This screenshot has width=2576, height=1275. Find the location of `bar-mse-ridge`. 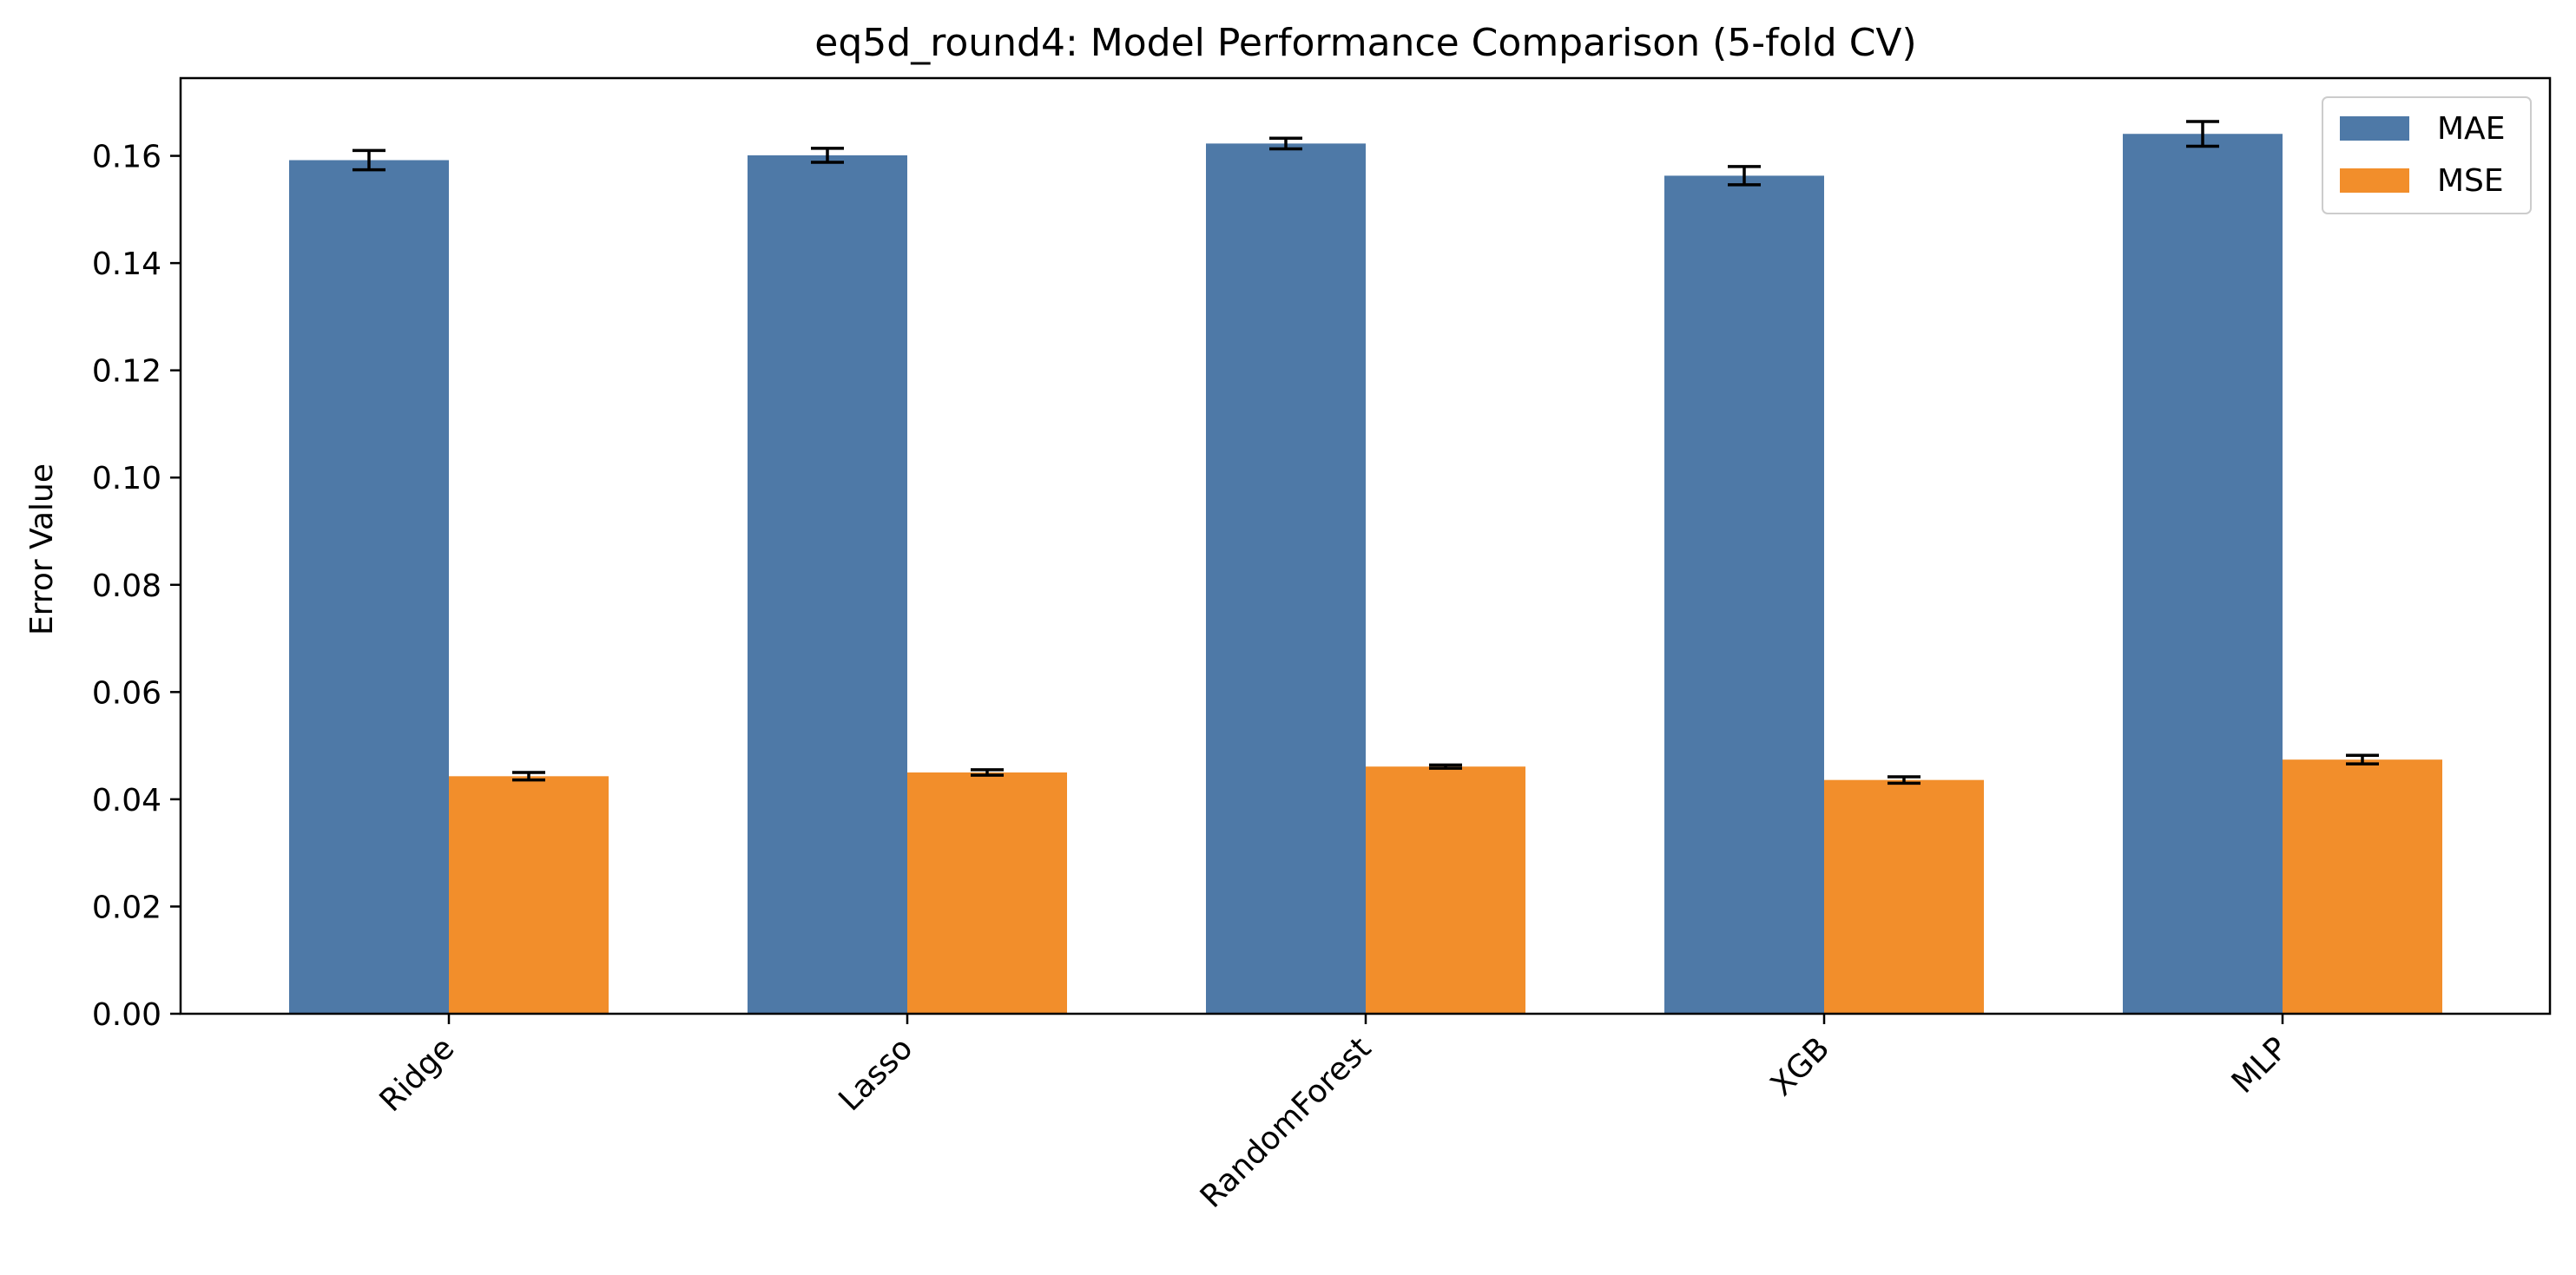

bar-mse-ridge is located at coordinates (529, 895).